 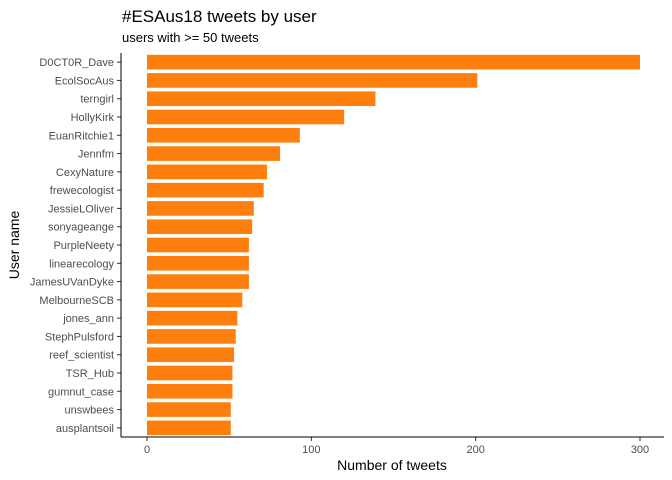 What do you see at coordinates (190, 391) in the screenshot?
I see `bar-gumnut_case` at bounding box center [190, 391].